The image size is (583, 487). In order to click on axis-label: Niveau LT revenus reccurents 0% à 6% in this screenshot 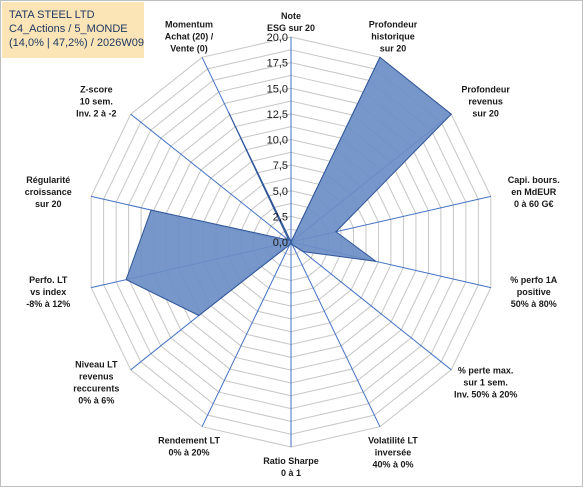, I will do `click(96, 382)`.